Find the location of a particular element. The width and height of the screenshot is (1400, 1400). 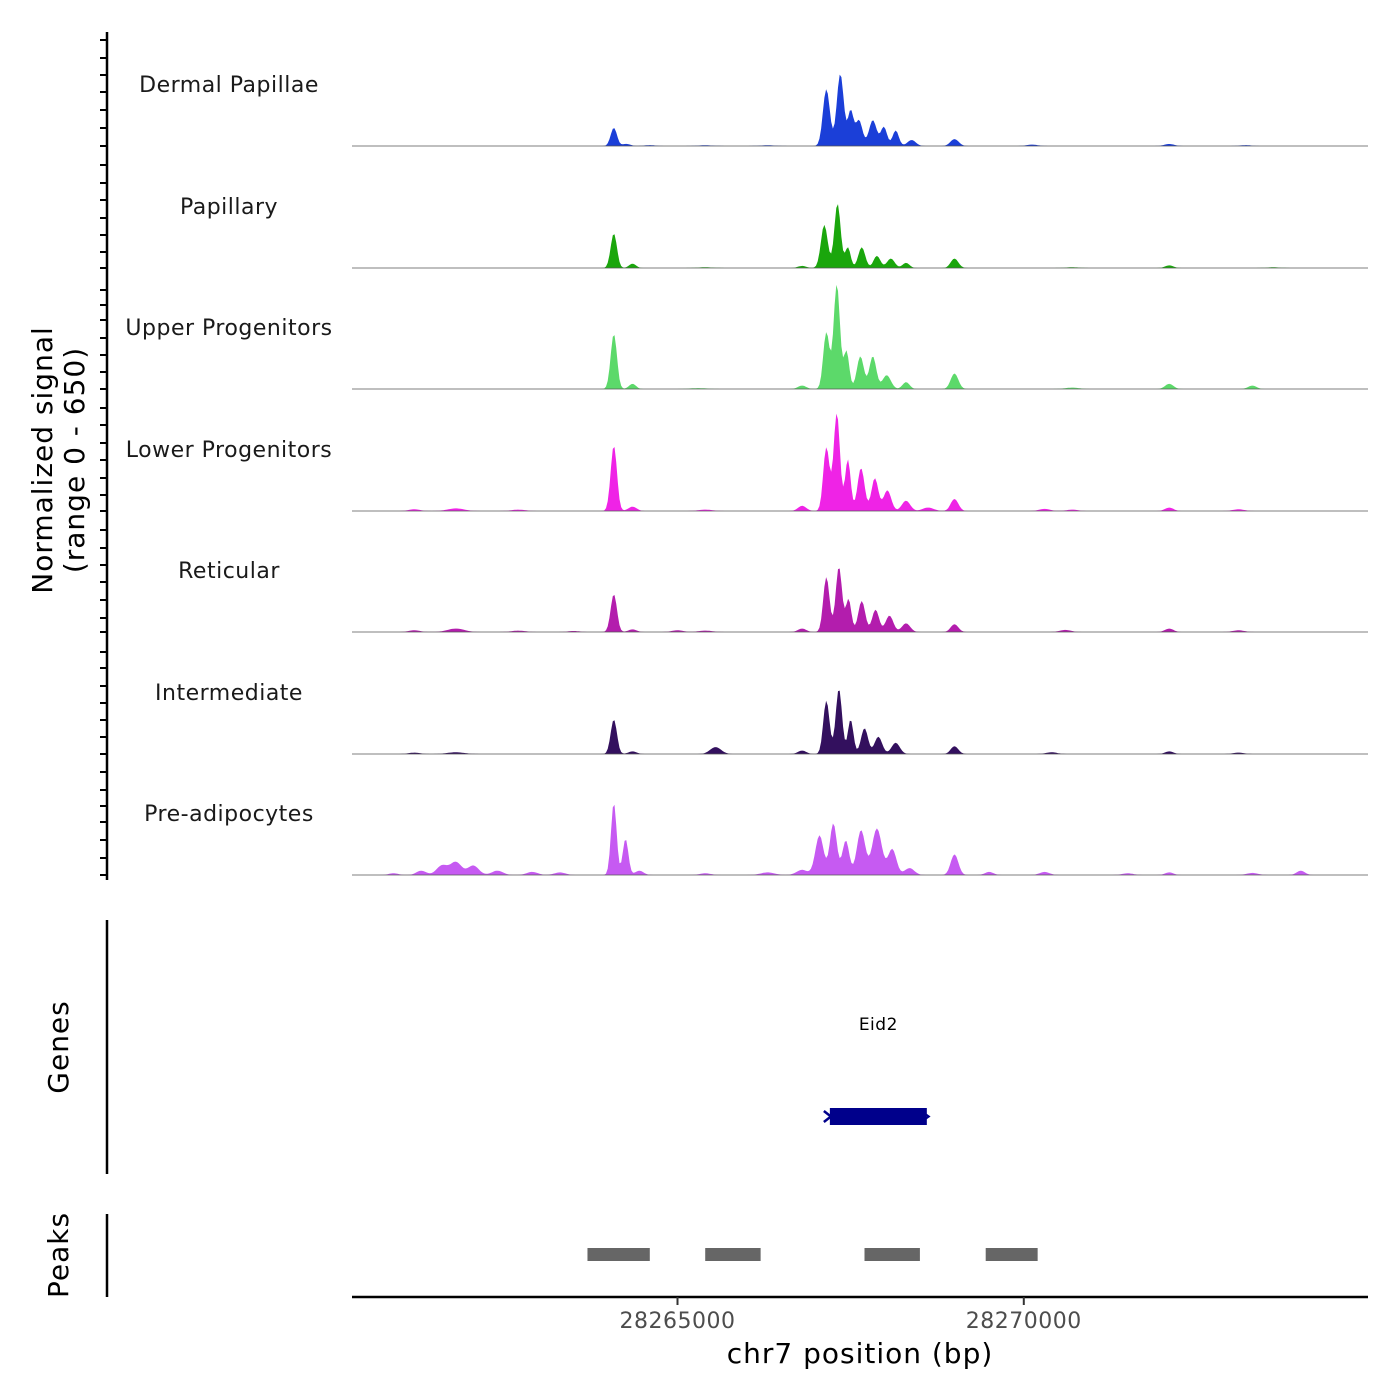

track-upper-progenitors is located at coordinates (860, 337).